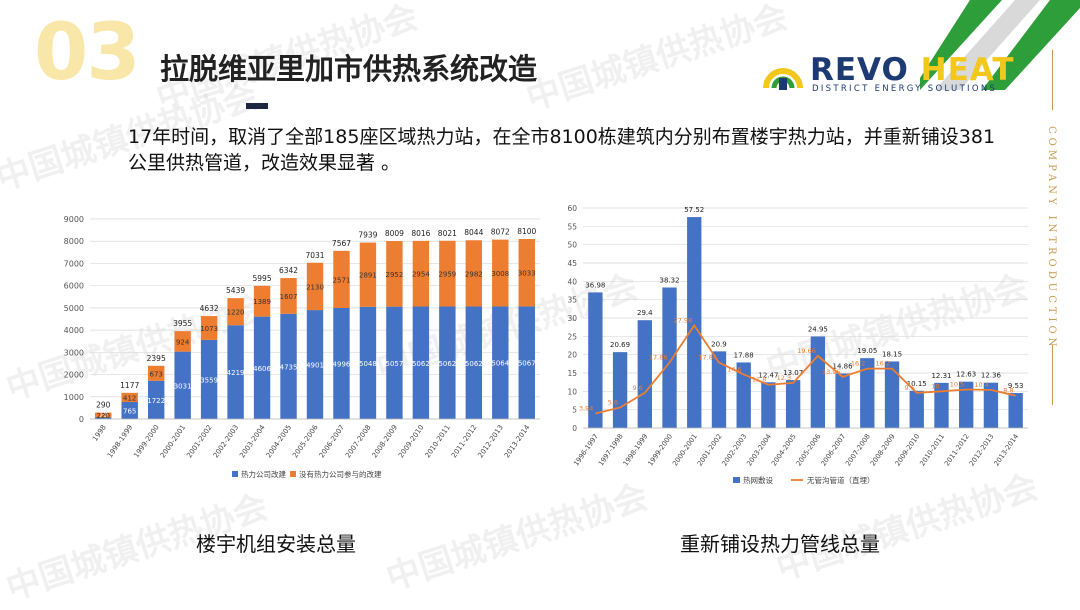 The image size is (1080, 610). I want to click on y-tick-label: 3000, so click(74, 352).